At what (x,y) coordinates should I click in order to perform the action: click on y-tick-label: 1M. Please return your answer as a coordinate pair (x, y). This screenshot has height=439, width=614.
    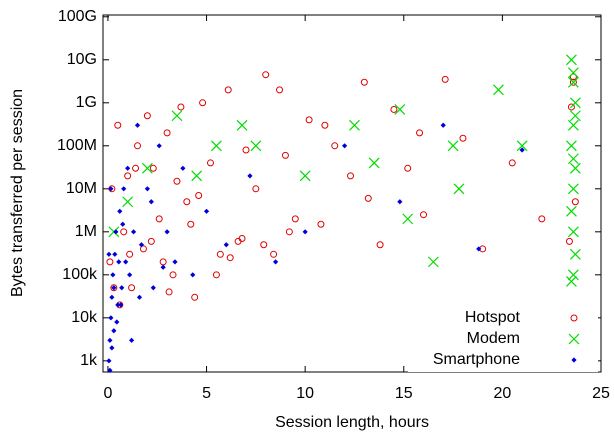
    Looking at the image, I should click on (86, 231).